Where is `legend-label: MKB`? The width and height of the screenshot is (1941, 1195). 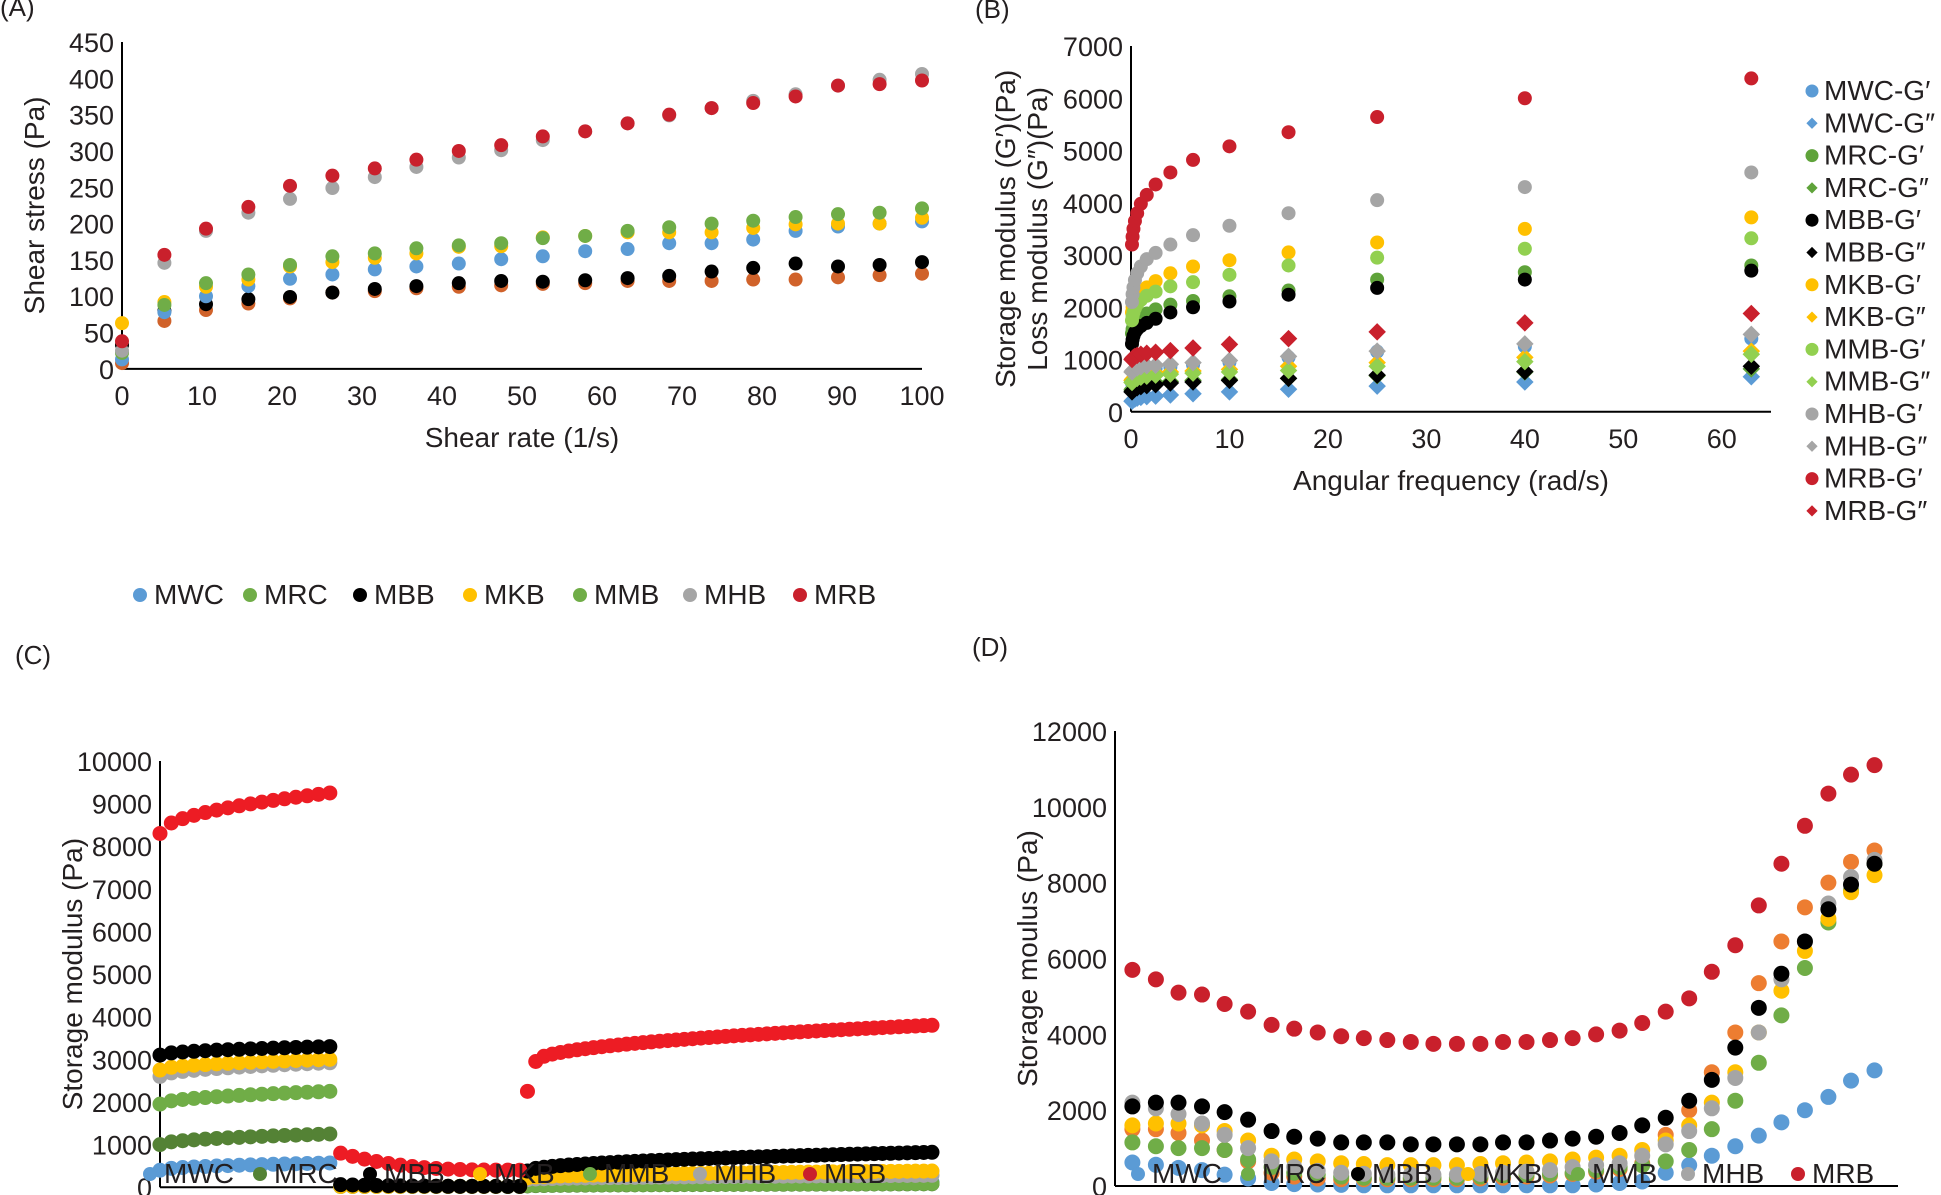
legend-label: MKB is located at coordinates (514, 594).